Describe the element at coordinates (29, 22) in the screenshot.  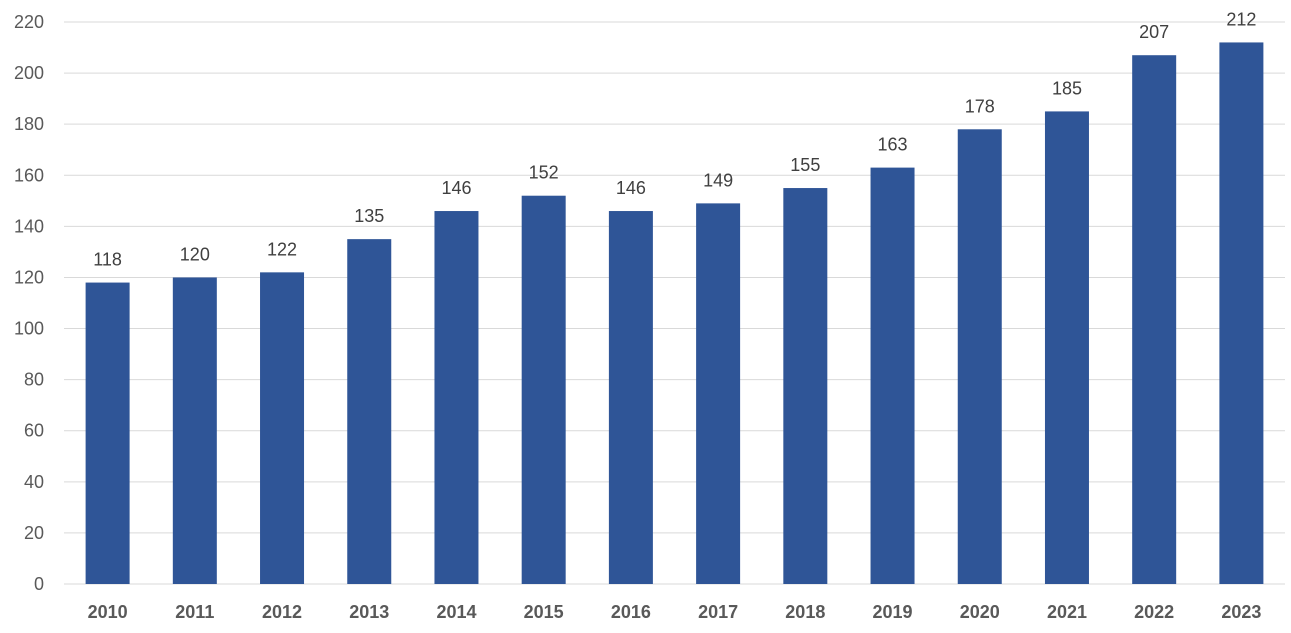
I see `y-tick-label: 220` at that location.